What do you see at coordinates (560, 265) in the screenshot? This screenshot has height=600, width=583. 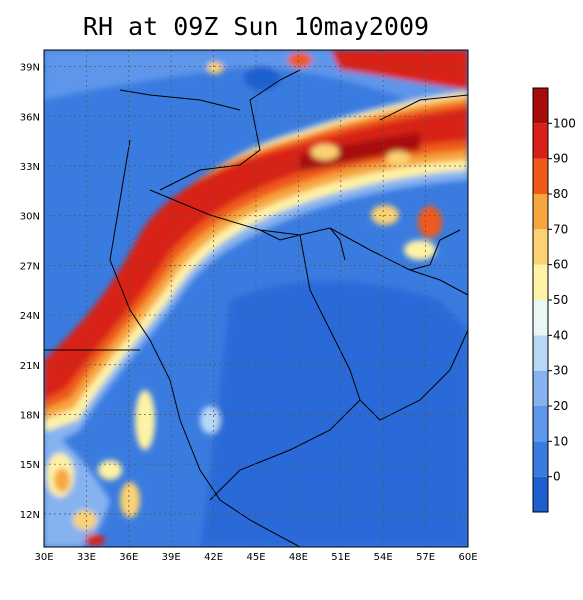 I see `colorbar-label: 60` at bounding box center [560, 265].